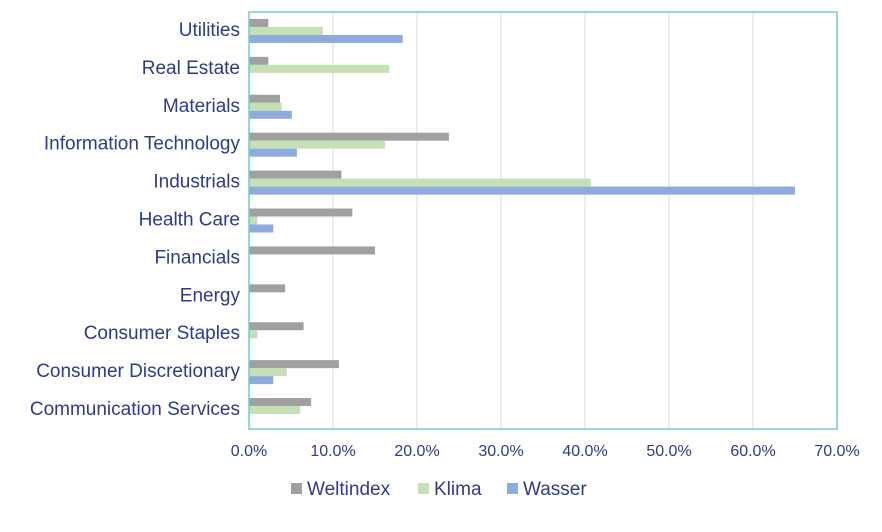  What do you see at coordinates (752, 451) in the screenshot?
I see `x-tick-label: 60.0%` at bounding box center [752, 451].